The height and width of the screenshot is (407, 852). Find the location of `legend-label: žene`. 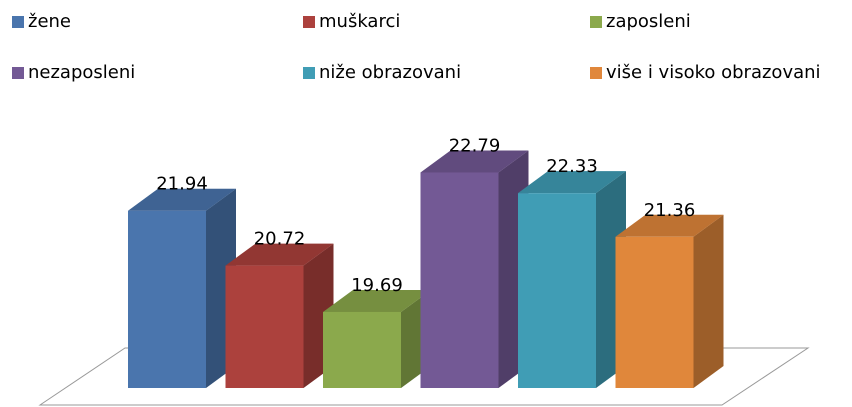

legend-label: žene is located at coordinates (49, 21).